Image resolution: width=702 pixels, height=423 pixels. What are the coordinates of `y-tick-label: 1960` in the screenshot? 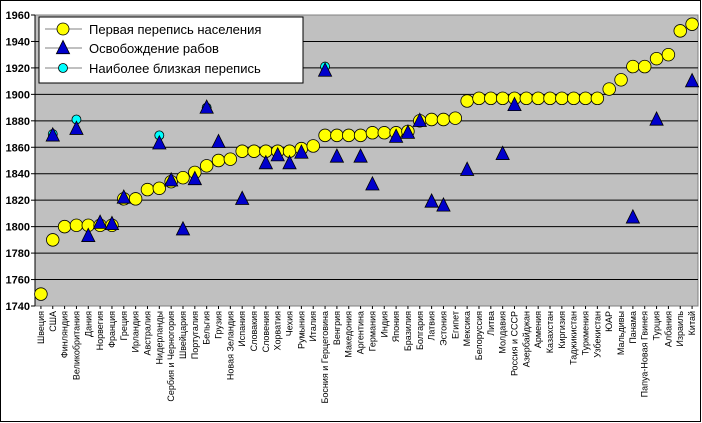 It's located at (18, 16).